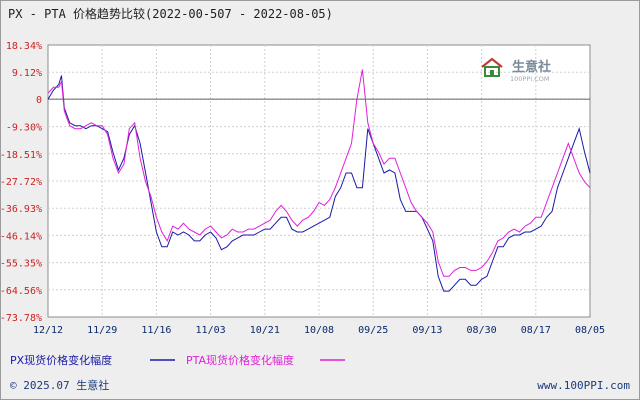 This screenshot has height=400, width=640. What do you see at coordinates (102, 330) in the screenshot?
I see `x-tick-label: 11/29` at bounding box center [102, 330].